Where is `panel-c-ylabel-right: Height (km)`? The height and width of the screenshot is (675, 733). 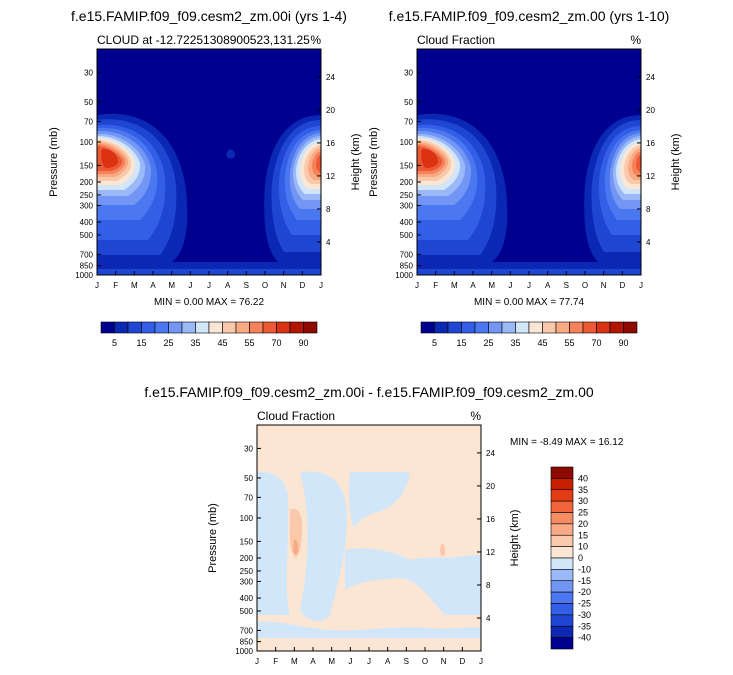
panel-c-ylabel-right: Height (km) is located at coordinates (515, 538).